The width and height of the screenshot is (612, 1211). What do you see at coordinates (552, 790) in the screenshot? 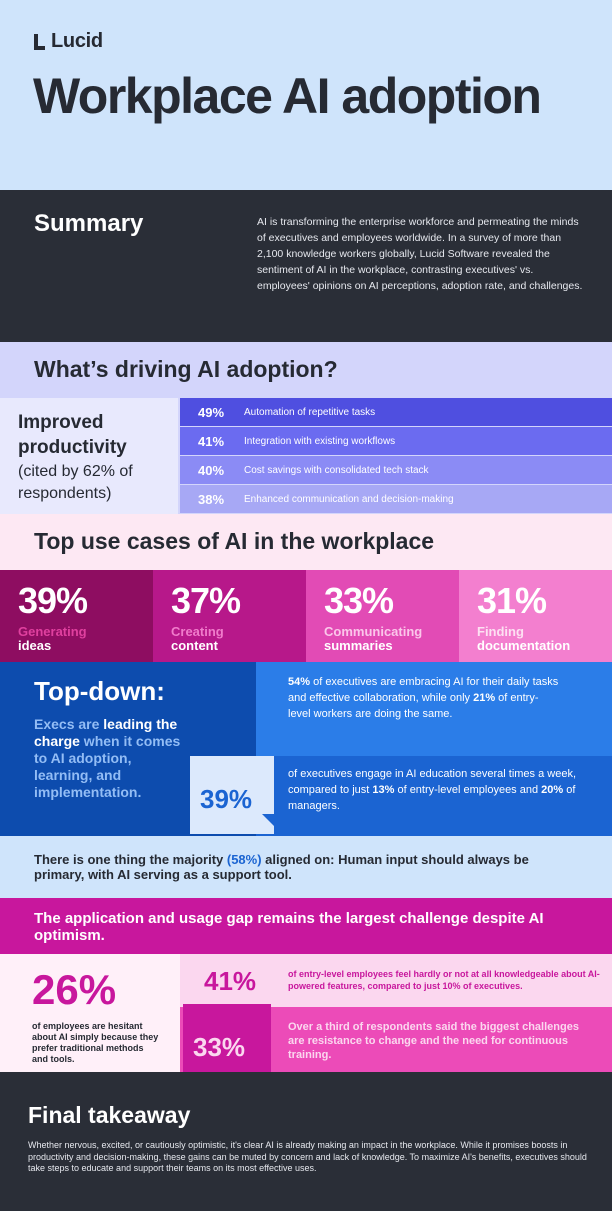
I see `stat-pct: 20%` at bounding box center [552, 790].